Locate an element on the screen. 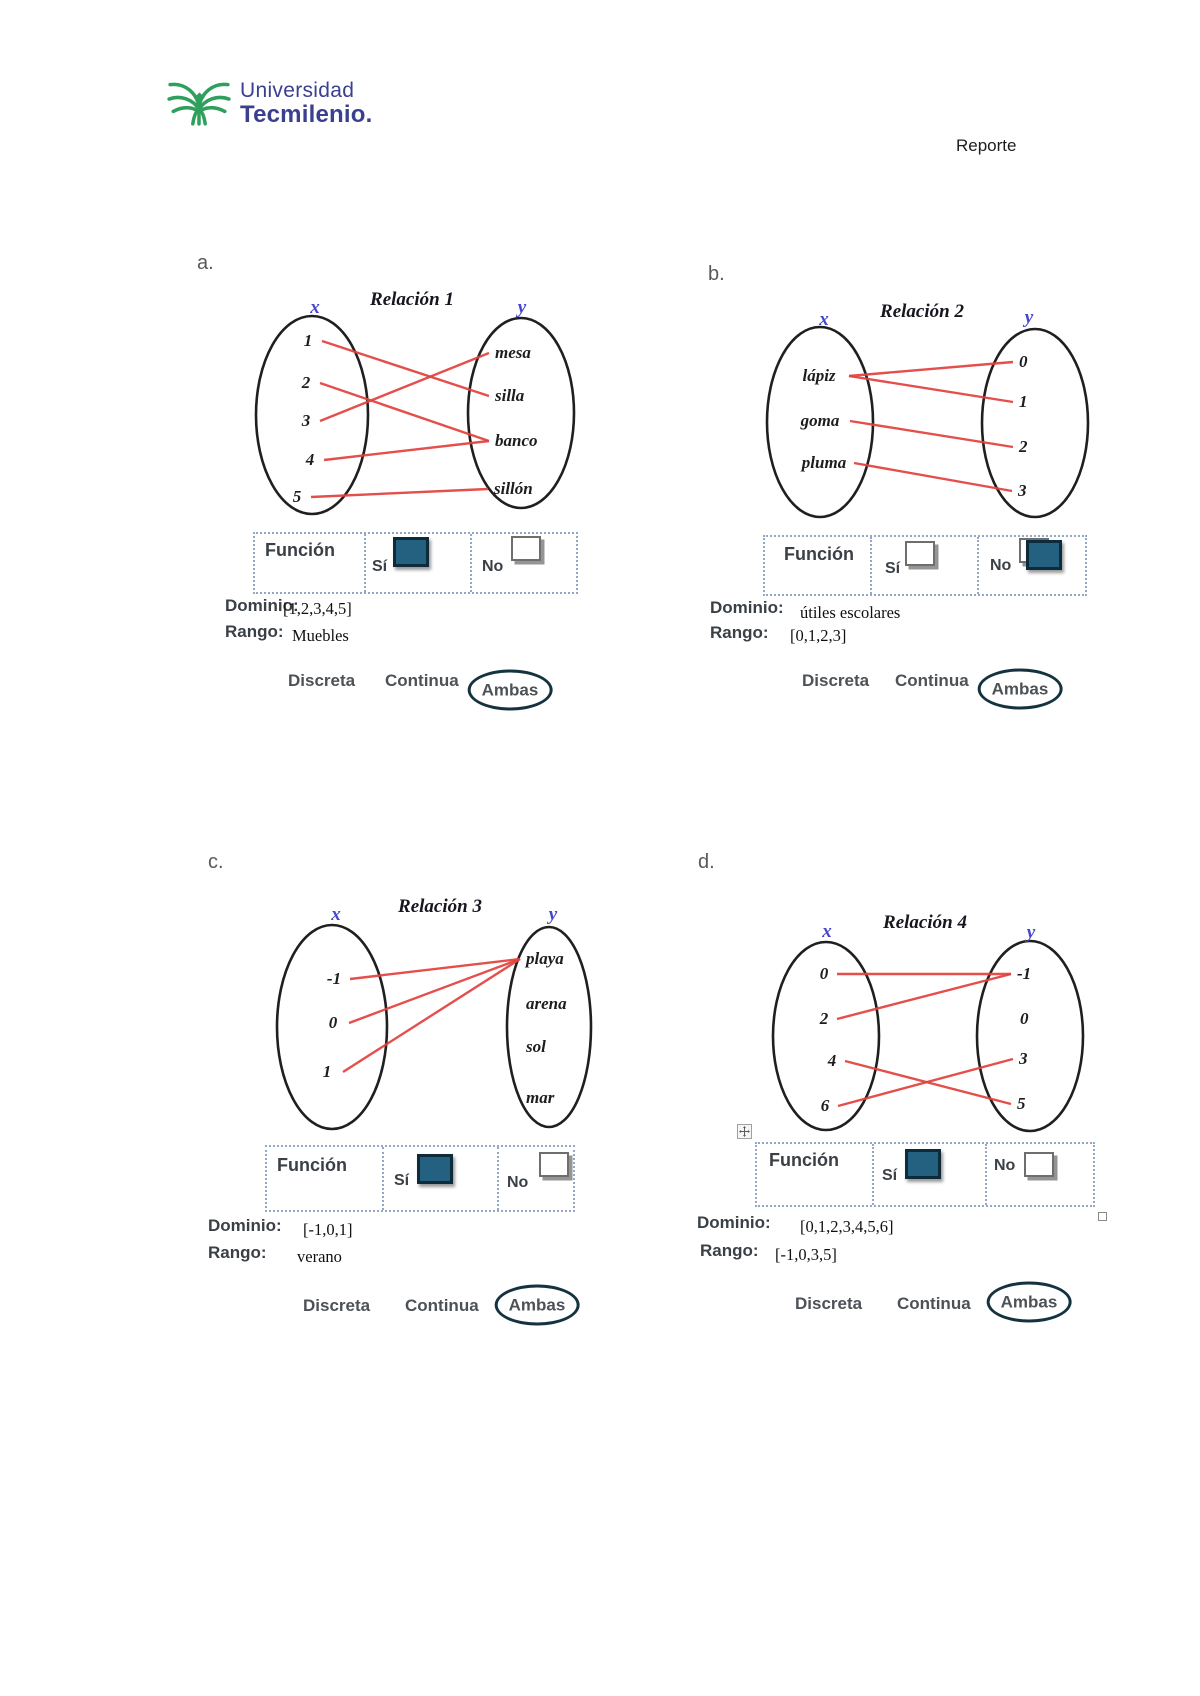 The image size is (1200, 1696). relation-title: Relación 2 is located at coordinates (921, 311).